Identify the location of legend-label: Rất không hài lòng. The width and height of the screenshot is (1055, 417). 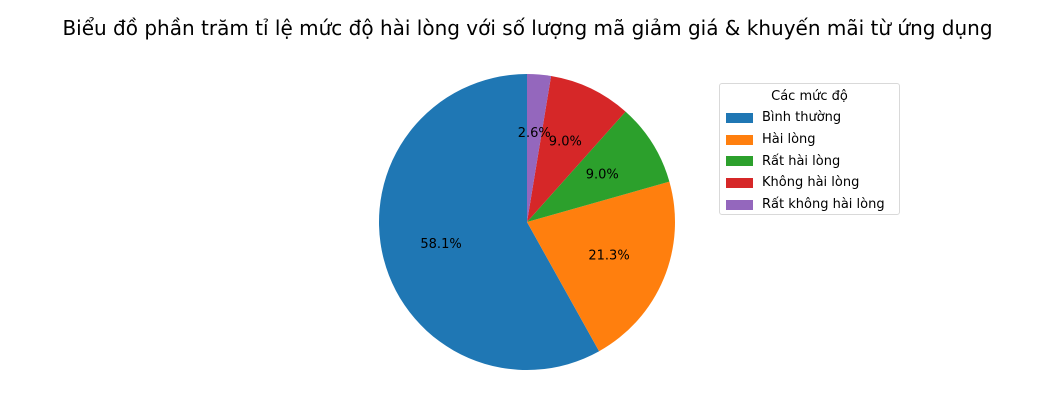
(823, 205).